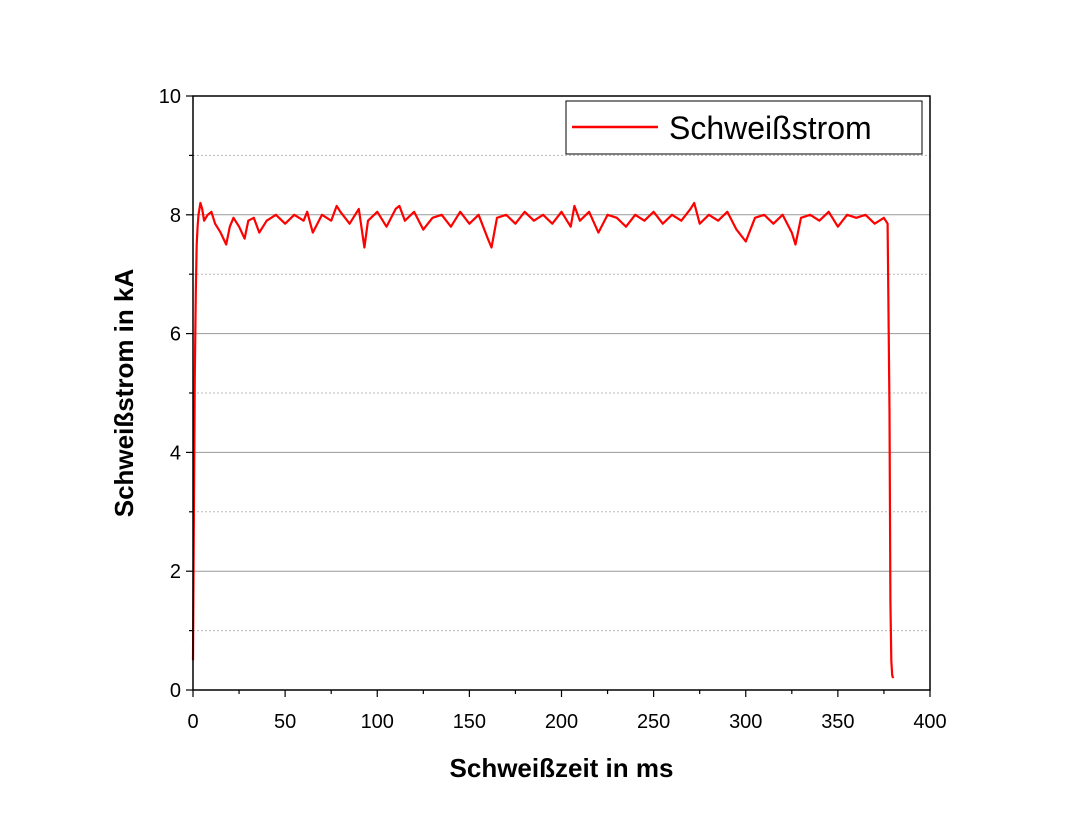 Image resolution: width=1082 pixels, height=830 pixels. I want to click on y-tick-label: 2, so click(175, 572).